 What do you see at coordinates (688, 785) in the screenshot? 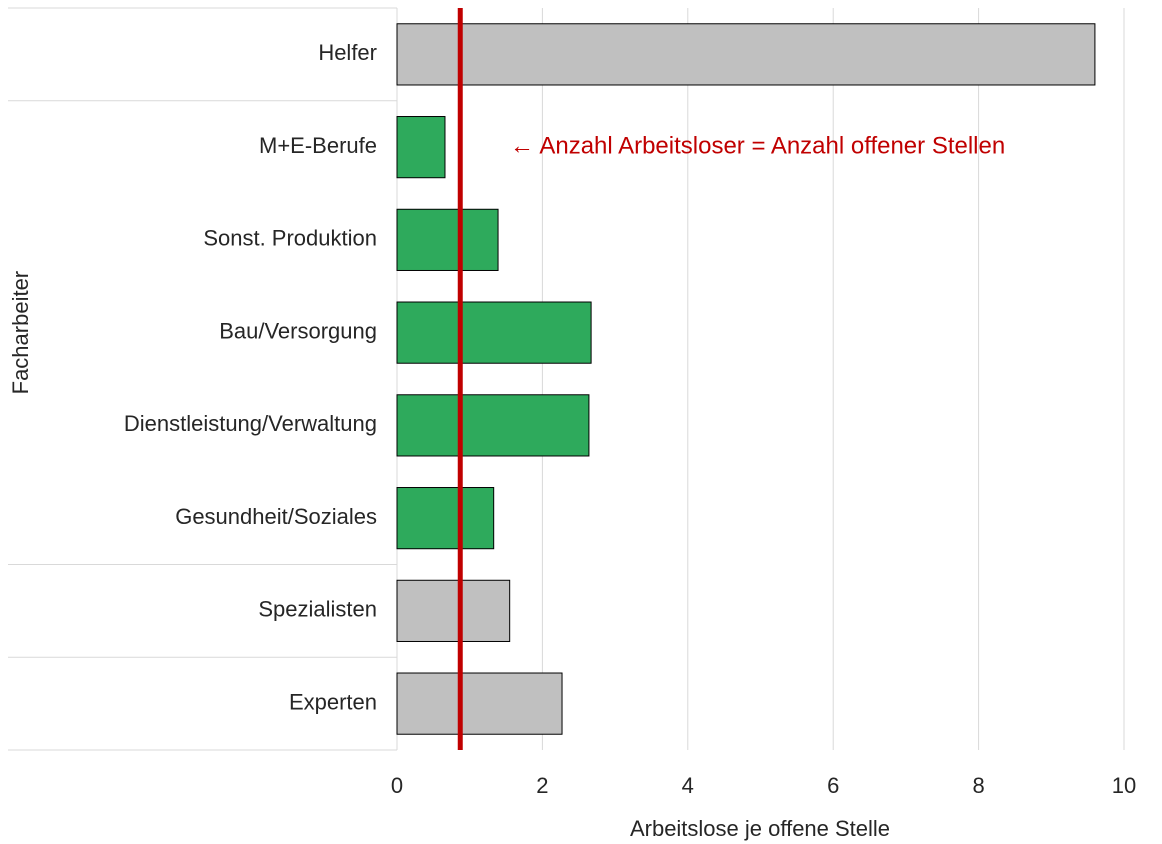
I see `x-tick-label: 4` at bounding box center [688, 785].